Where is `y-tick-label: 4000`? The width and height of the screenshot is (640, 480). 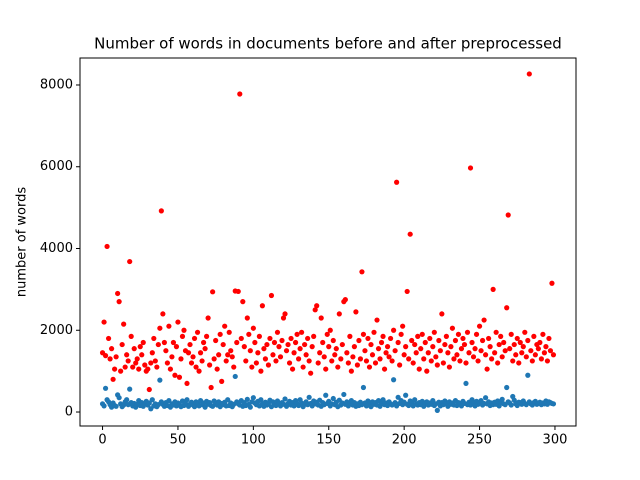
y-tick-label: 4000 is located at coordinates (56, 248).